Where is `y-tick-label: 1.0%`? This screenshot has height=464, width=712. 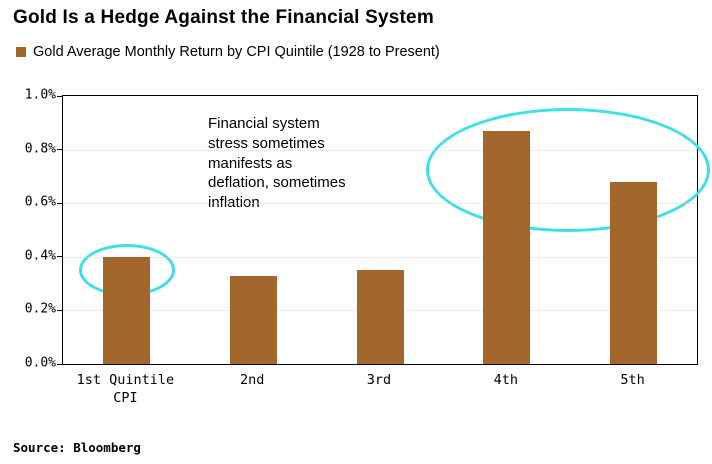 y-tick-label: 1.0% is located at coordinates (40, 95).